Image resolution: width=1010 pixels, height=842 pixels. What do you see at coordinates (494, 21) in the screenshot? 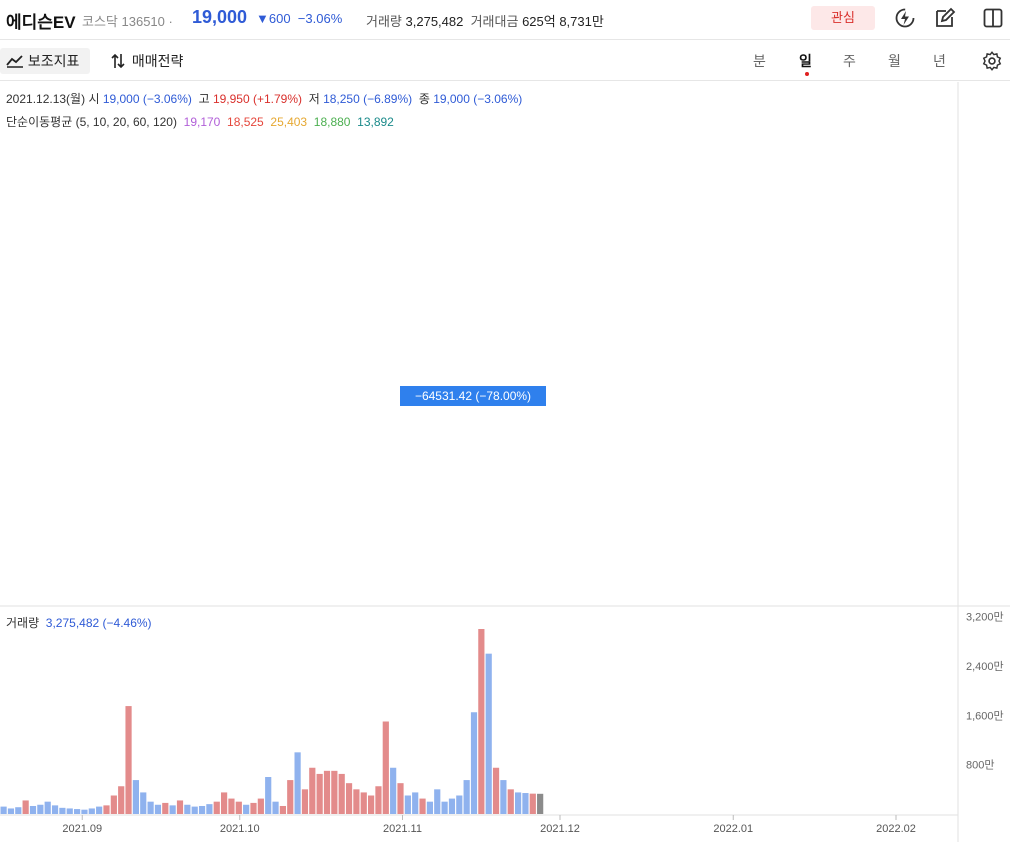
I see `amount-label: 거래대금` at bounding box center [494, 21].